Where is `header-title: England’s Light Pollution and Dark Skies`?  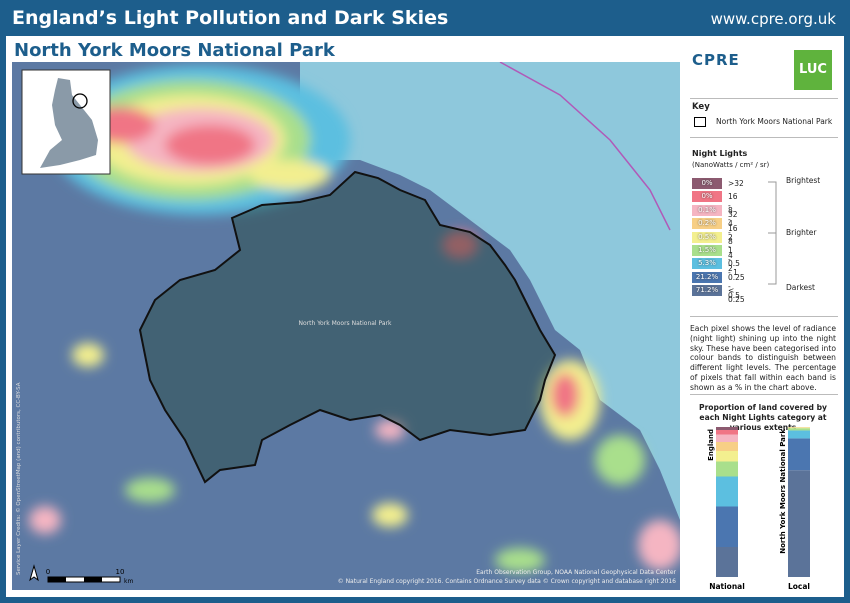
header-title: England’s Light Pollution and Dark Skies is located at coordinates (230, 18).